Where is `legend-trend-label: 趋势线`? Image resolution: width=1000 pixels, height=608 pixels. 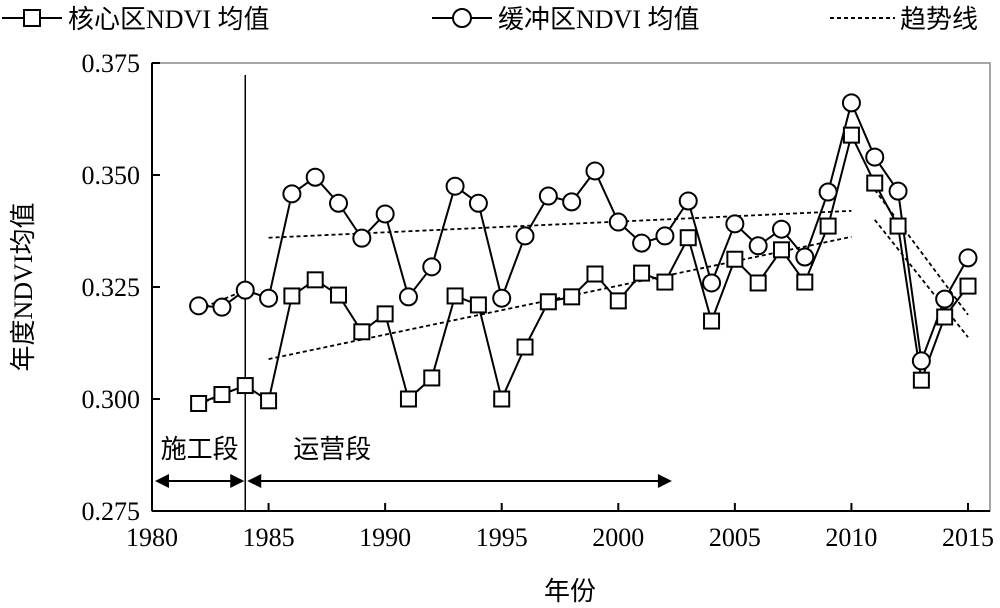
legend-trend-label: 趋势线 is located at coordinates (939, 19).